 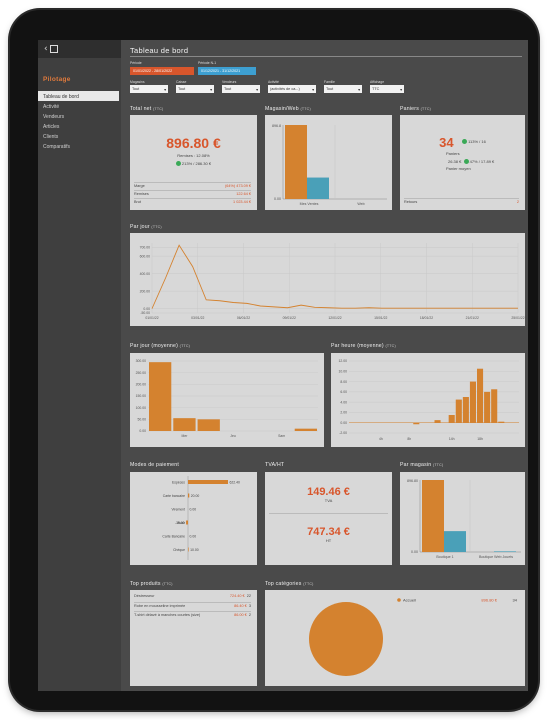 What do you see at coordinates (54, 117) in the screenshot?
I see `sidebar-item-vendeurs: Vendeurs` at bounding box center [54, 117].